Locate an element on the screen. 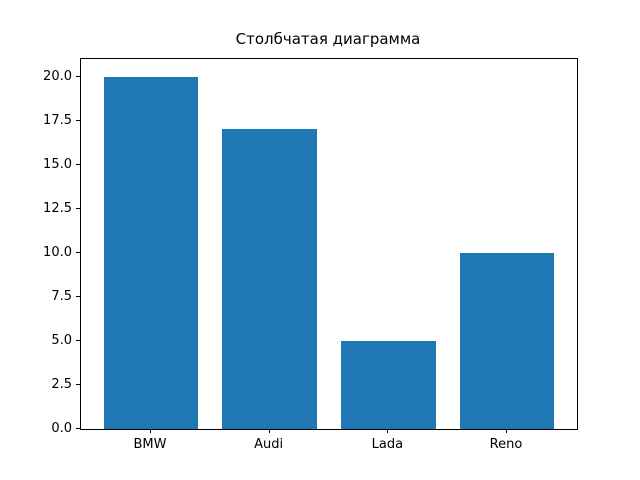  y-tick-label: 12.5 is located at coordinates (57, 208).